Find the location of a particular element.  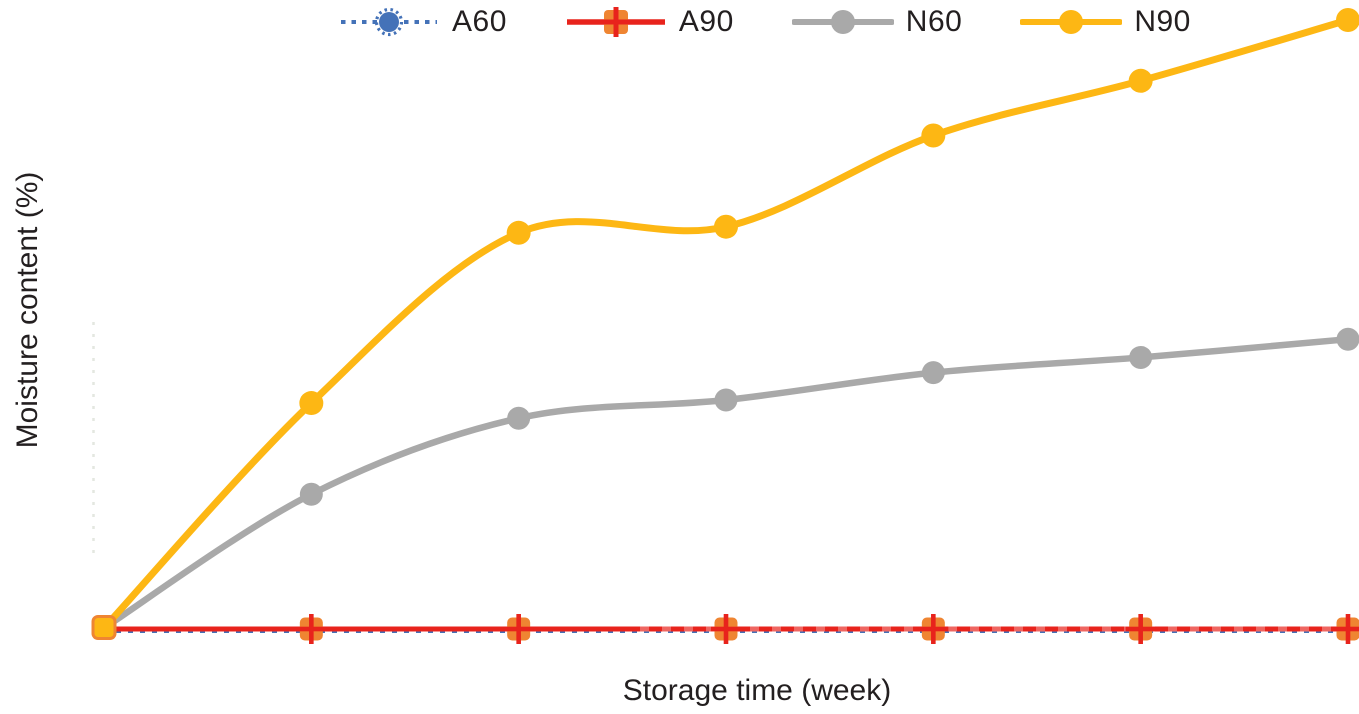

legend-item-n90: N90 is located at coordinates (1105, 22).